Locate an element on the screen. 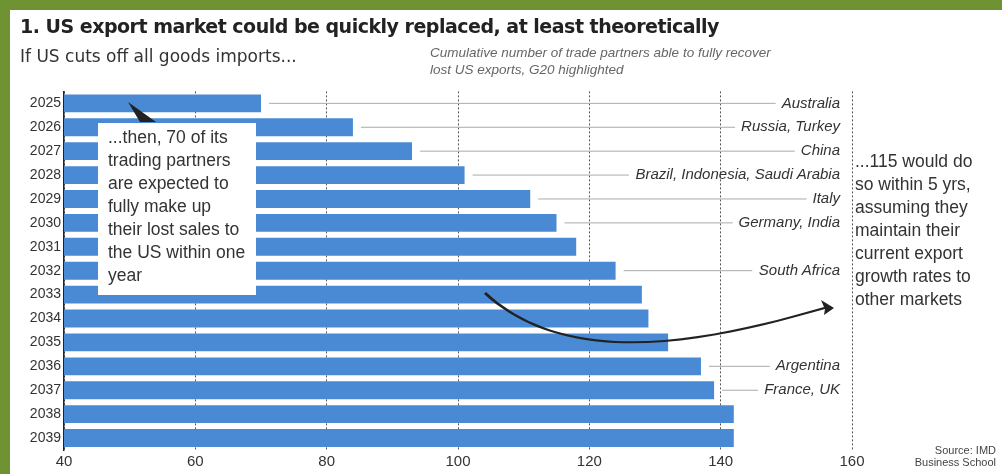 The height and width of the screenshot is (474, 1002). y-tick-label: 2034 is located at coordinates (45, 317).